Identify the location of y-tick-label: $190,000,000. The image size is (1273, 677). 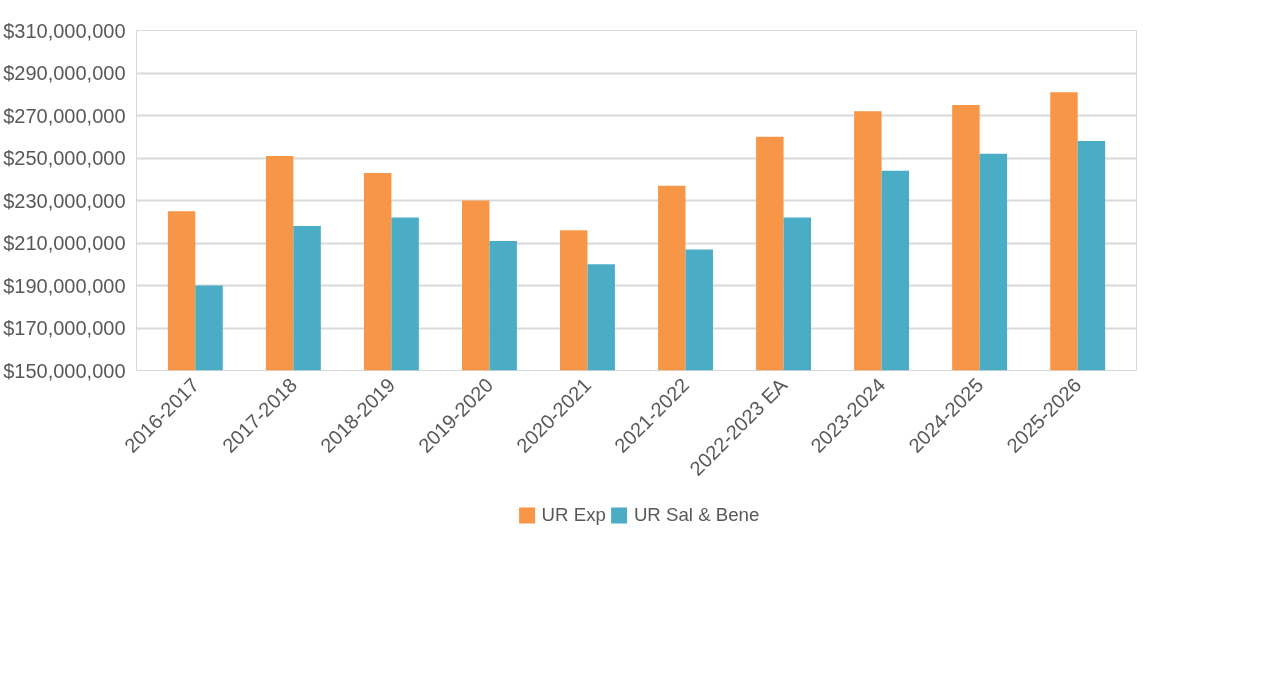
(64, 285).